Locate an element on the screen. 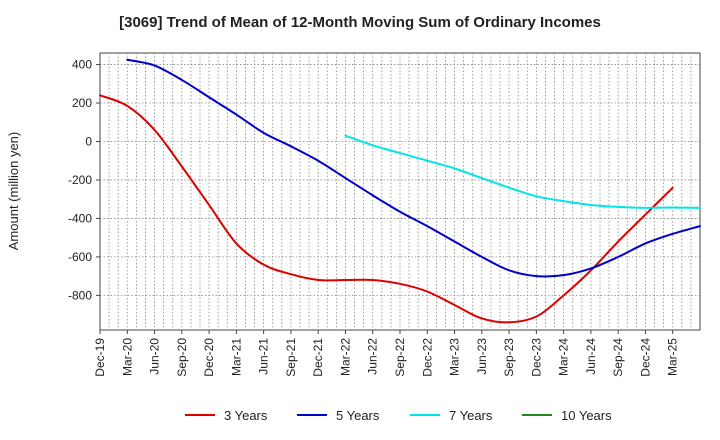  legend: 3 Years 5 Years 7 Years 10 Years is located at coordinates (398, 415).